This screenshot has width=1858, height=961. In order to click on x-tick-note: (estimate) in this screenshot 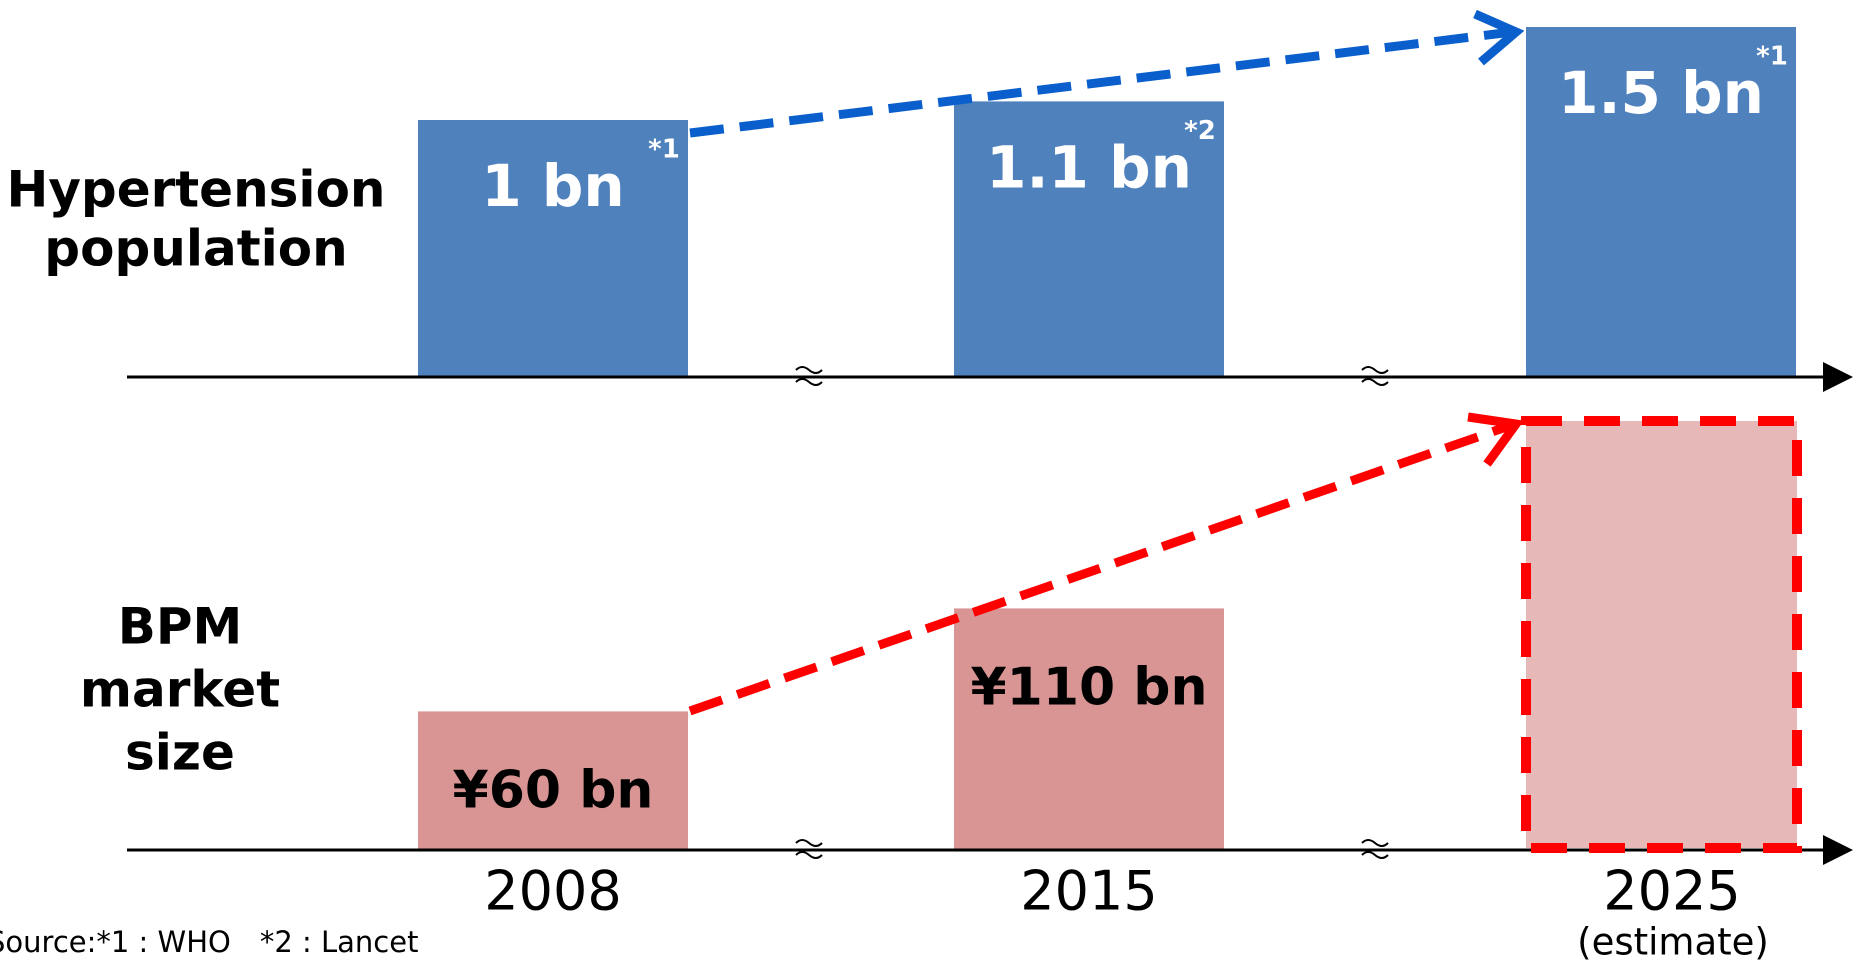, I will do `click(1673, 941)`.